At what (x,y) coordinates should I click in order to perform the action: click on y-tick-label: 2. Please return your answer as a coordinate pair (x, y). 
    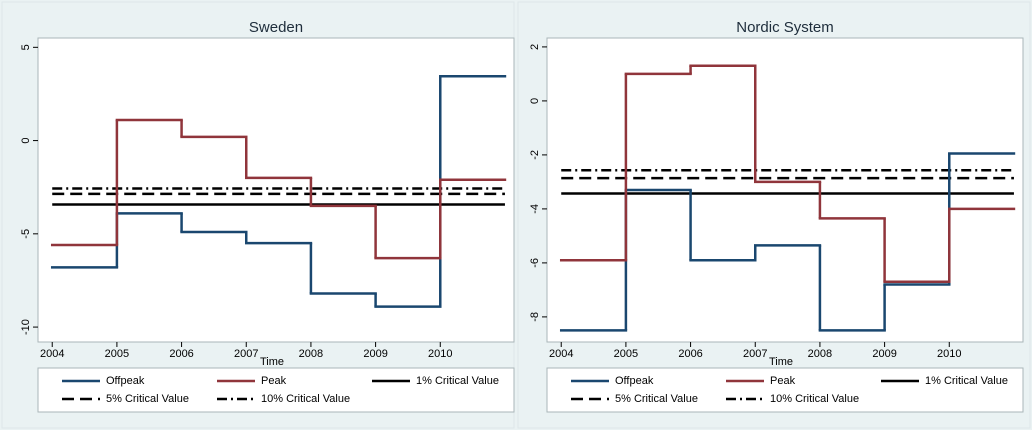
    Looking at the image, I should click on (535, 47).